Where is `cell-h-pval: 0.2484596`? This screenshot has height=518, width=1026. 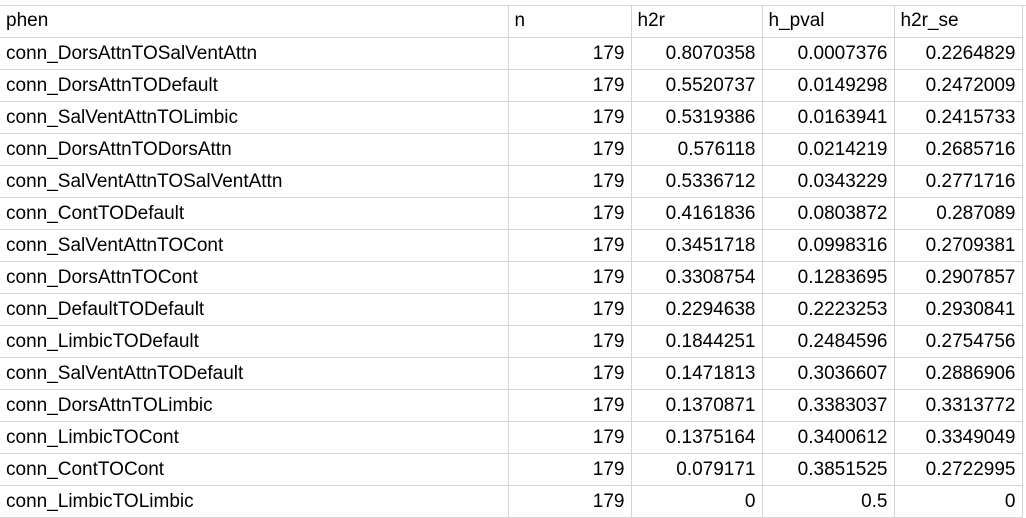
cell-h-pval: 0.2484596 is located at coordinates (828, 341).